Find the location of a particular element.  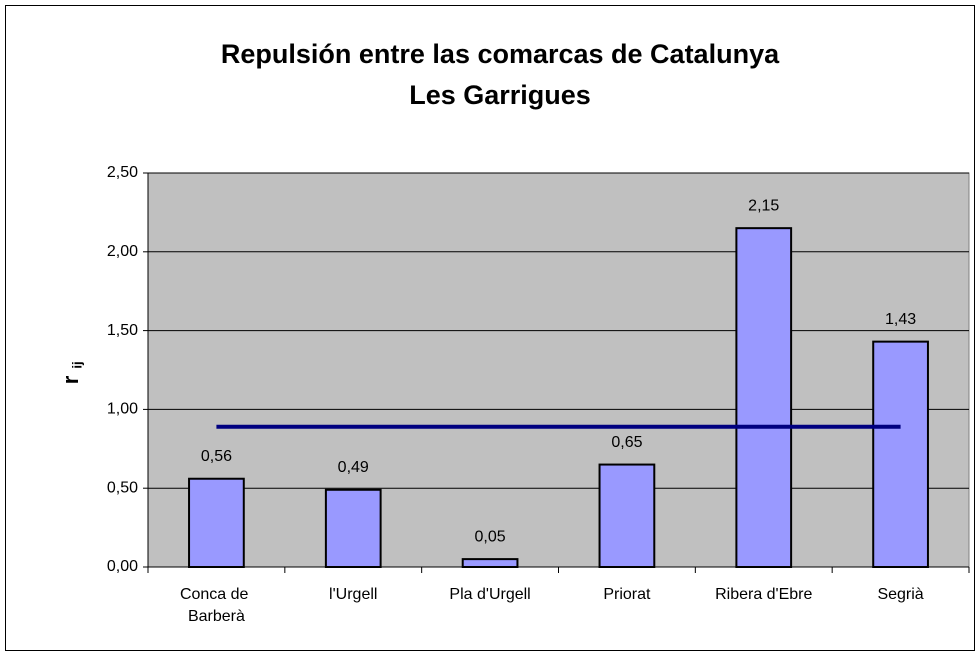

value-label: 1,43 is located at coordinates (900, 319).